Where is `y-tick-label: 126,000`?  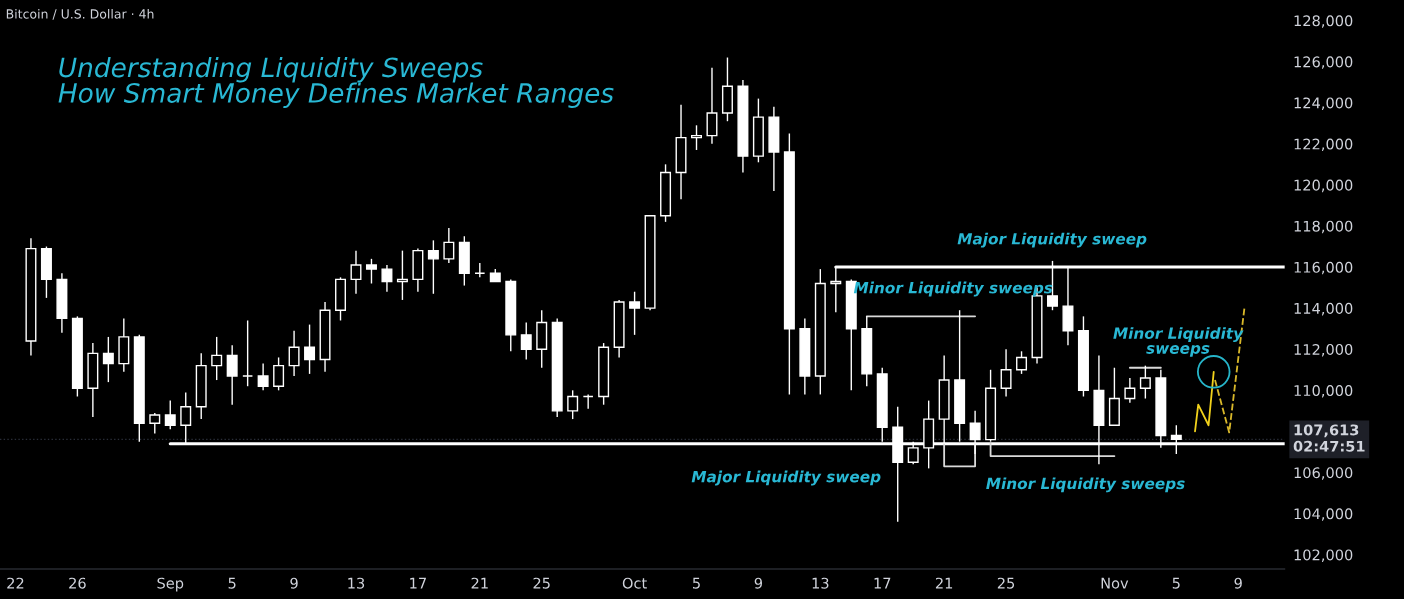 y-tick-label: 126,000 is located at coordinates (1323, 62).